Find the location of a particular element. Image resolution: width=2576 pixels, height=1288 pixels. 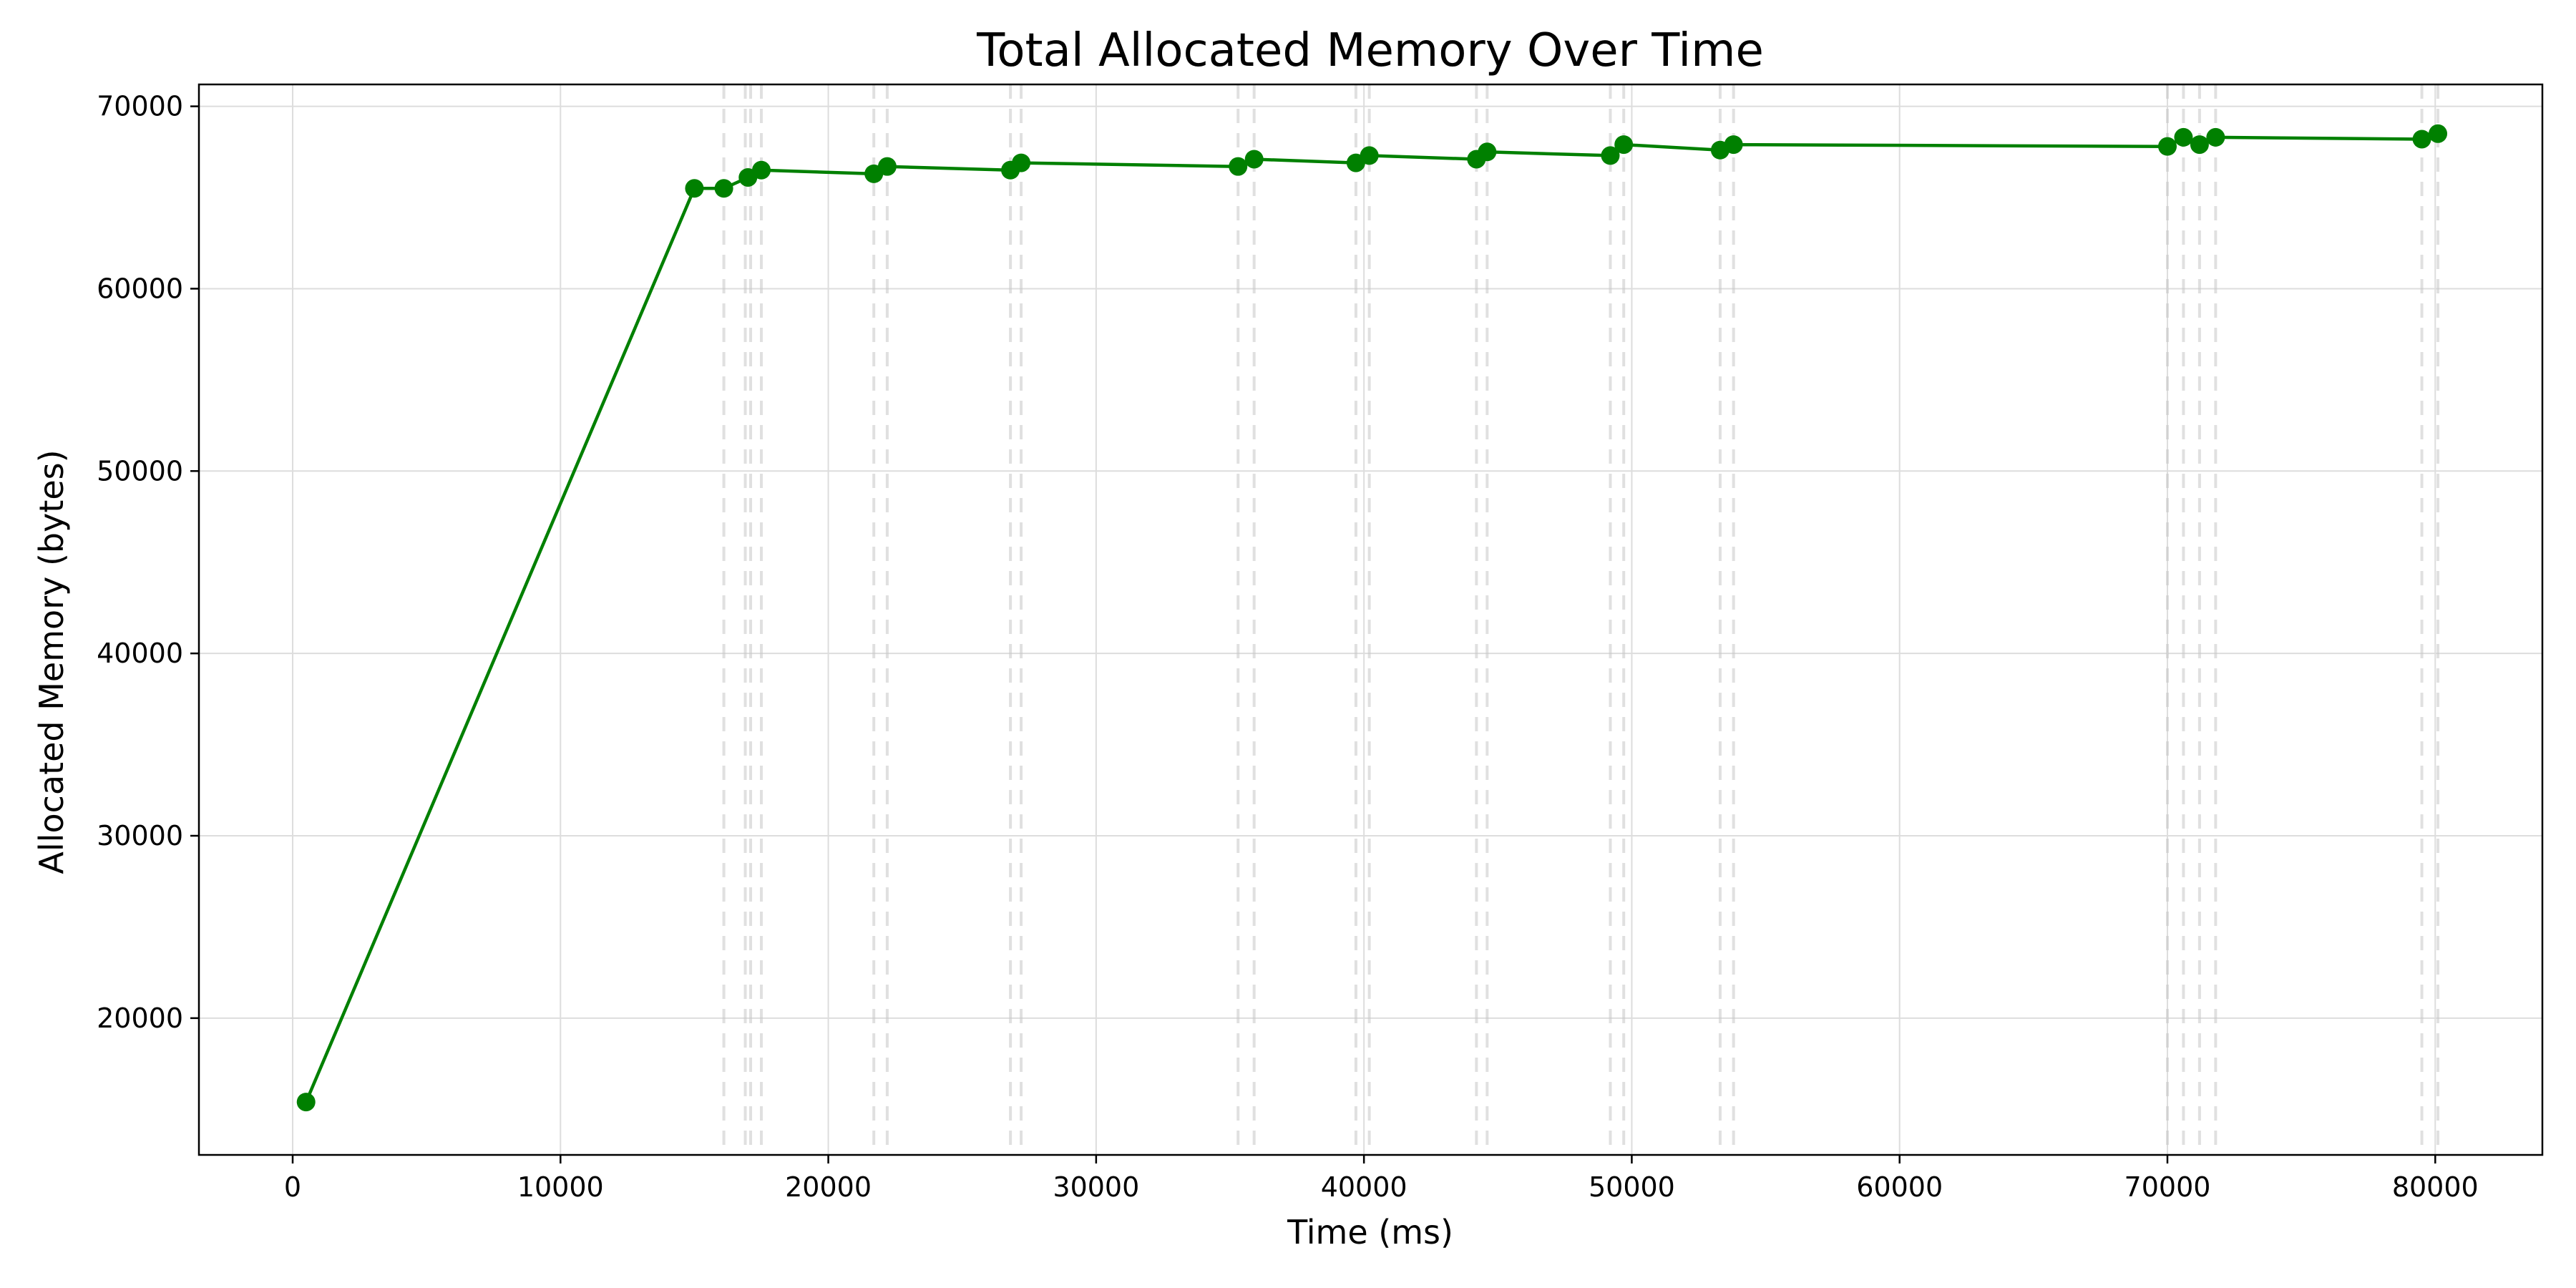

y-tick-label: 20000 is located at coordinates (140, 1018).